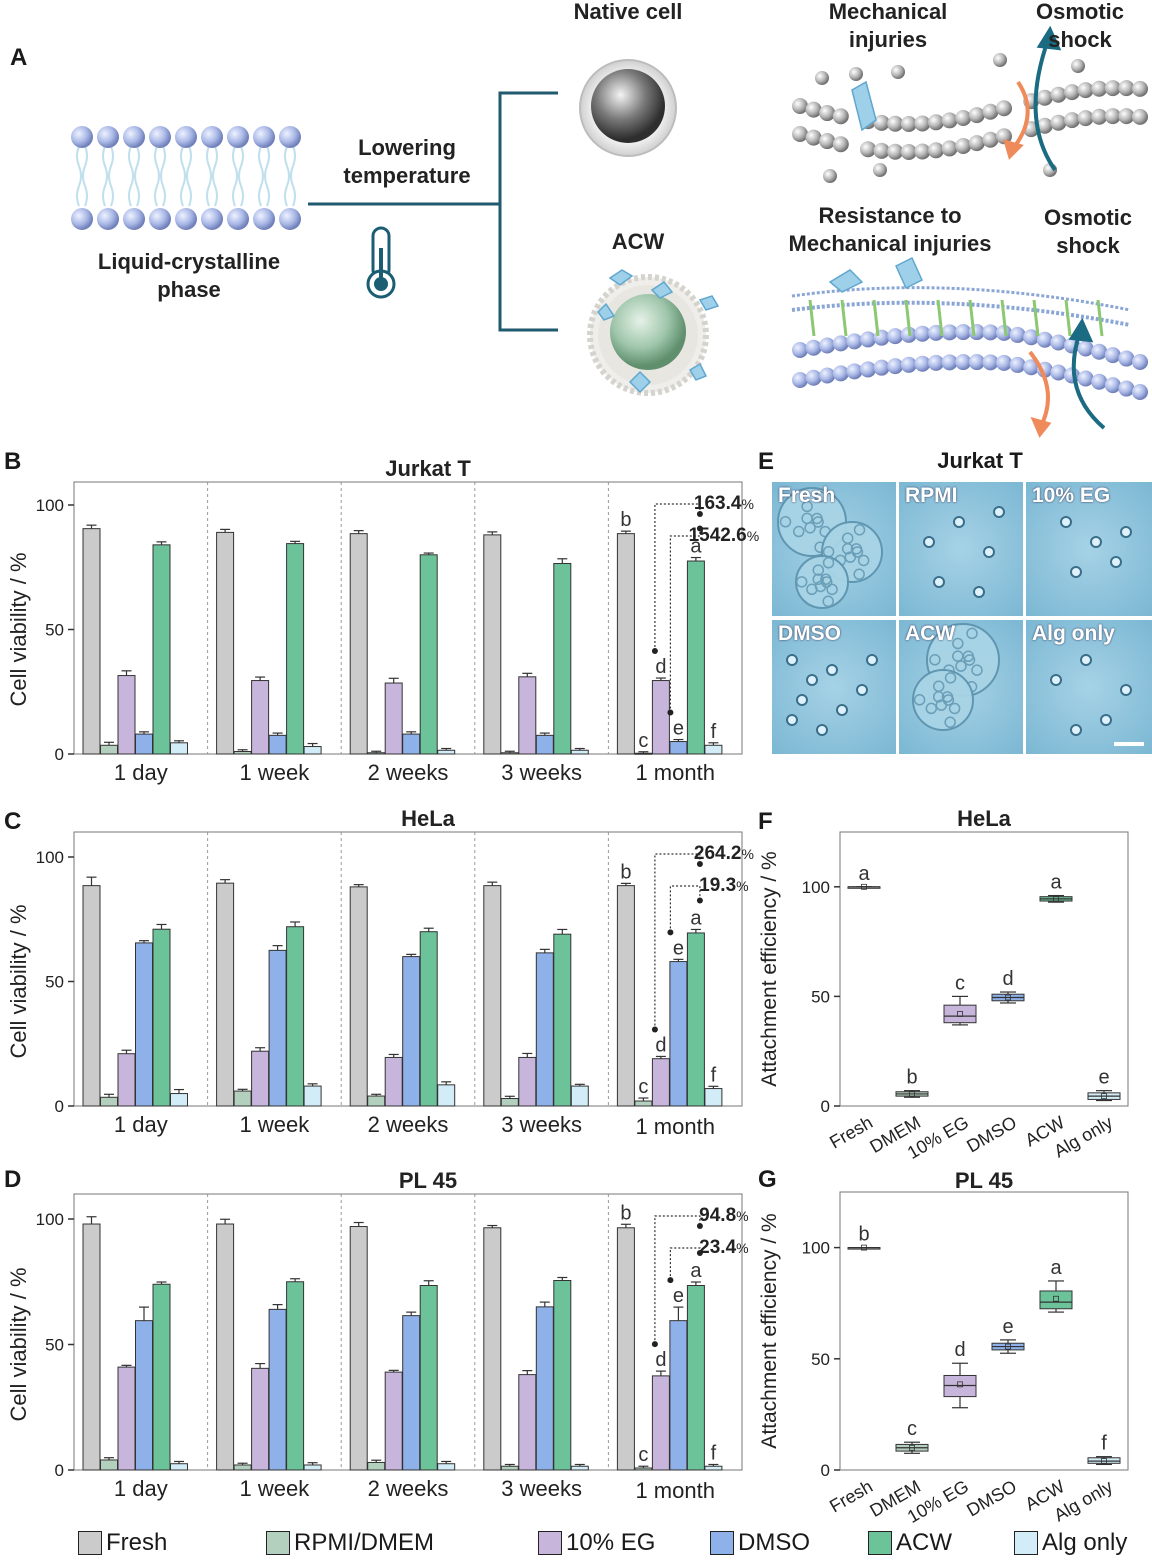 The width and height of the screenshot is (1152, 1560). Describe the element at coordinates (830, 548) in the screenshot. I see `micrograph-cells` at that location.